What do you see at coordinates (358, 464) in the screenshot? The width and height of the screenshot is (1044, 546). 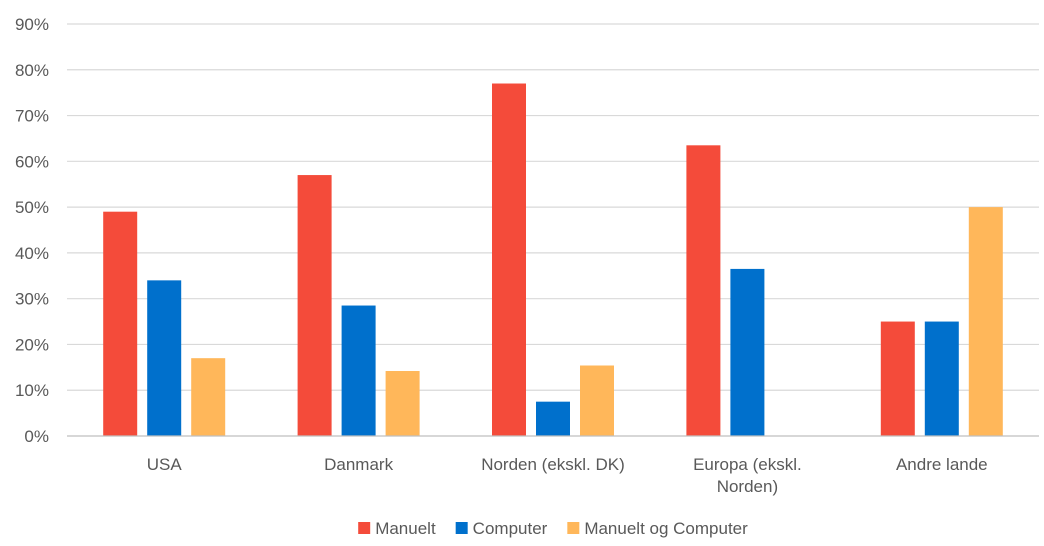 I see `x-category-label: Danmark` at bounding box center [358, 464].